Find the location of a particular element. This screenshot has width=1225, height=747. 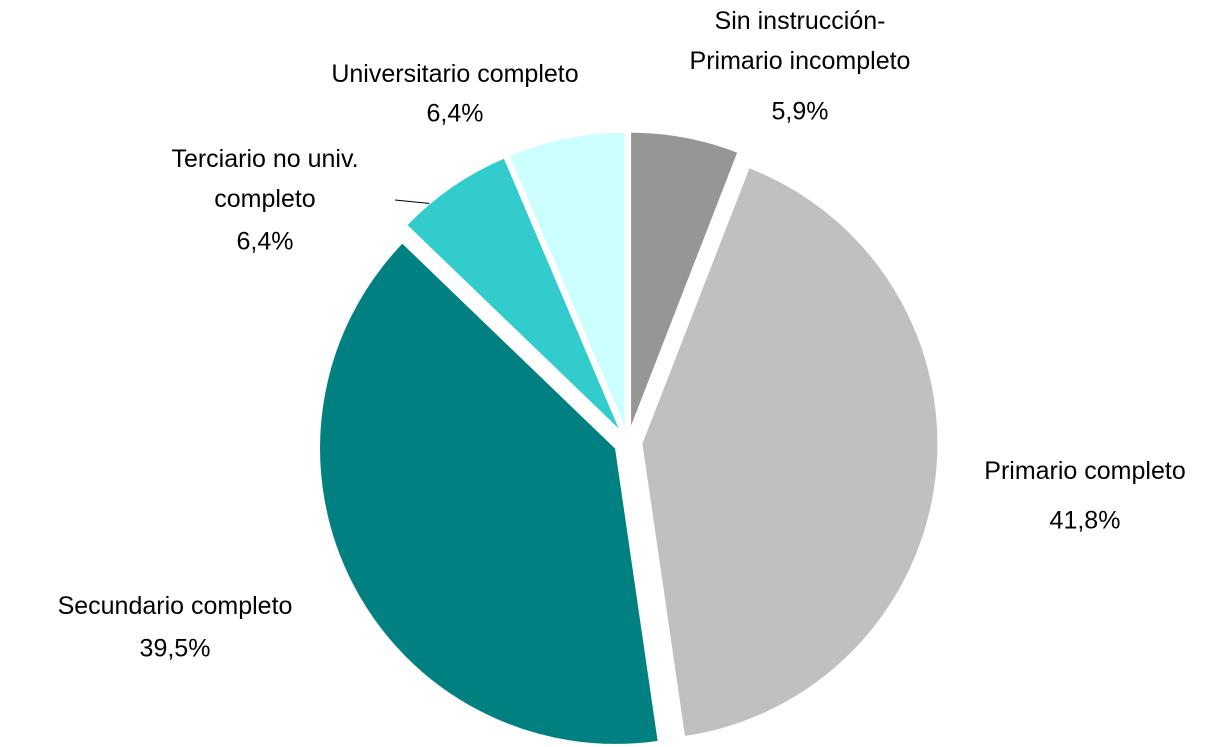

slice-value: 5,9% is located at coordinates (800, 112).